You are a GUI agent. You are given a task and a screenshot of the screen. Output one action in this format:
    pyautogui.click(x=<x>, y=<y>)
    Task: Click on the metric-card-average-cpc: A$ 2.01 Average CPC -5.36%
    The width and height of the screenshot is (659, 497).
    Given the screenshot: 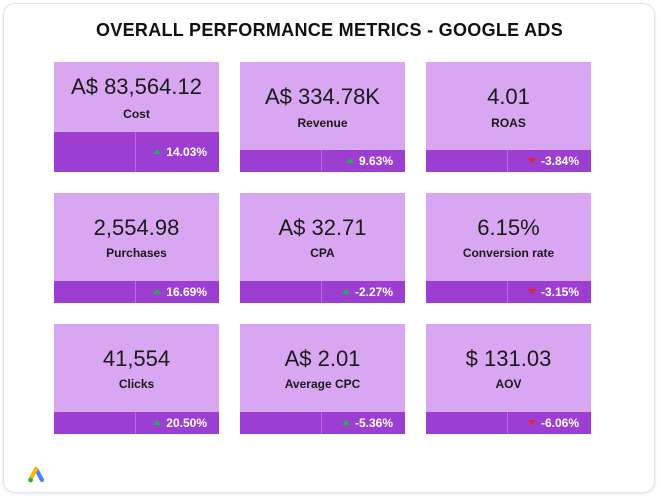 What is the action you would take?
    pyautogui.click(x=322, y=379)
    